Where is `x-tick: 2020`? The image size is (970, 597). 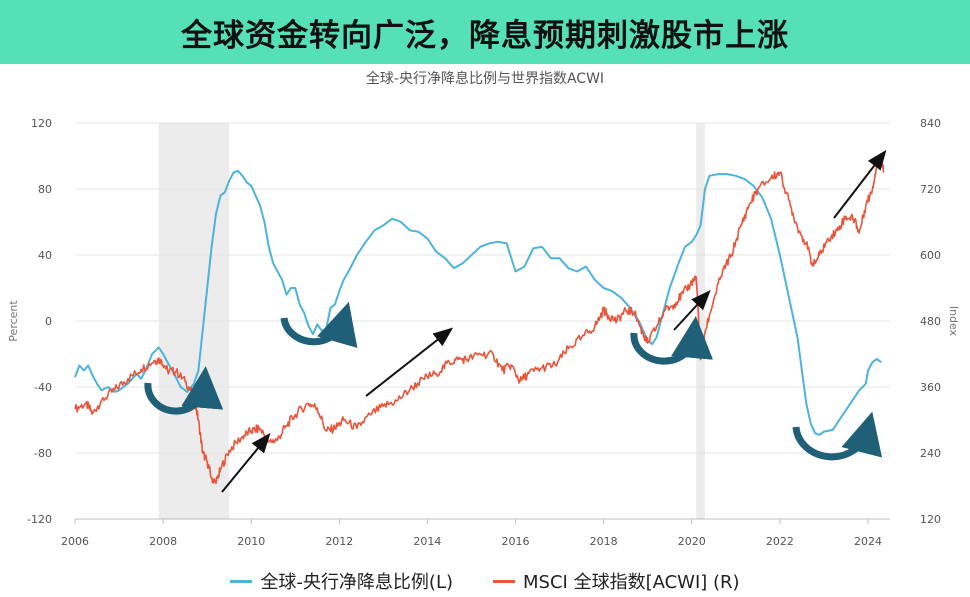
x-tick: 2020 is located at coordinates (692, 541).